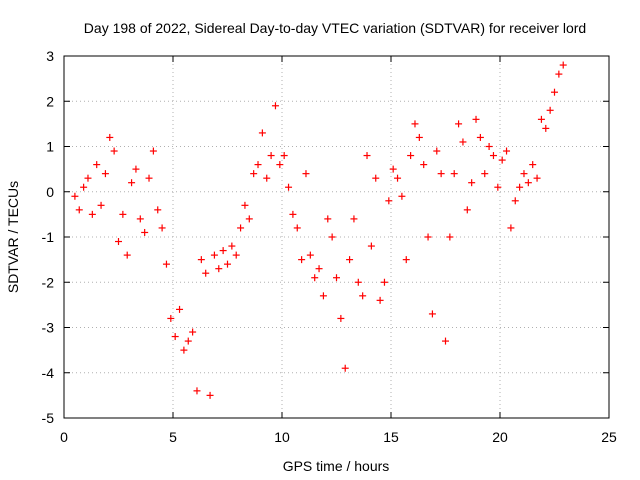  What do you see at coordinates (50, 147) in the screenshot?
I see `y-tick-label: 1` at bounding box center [50, 147].